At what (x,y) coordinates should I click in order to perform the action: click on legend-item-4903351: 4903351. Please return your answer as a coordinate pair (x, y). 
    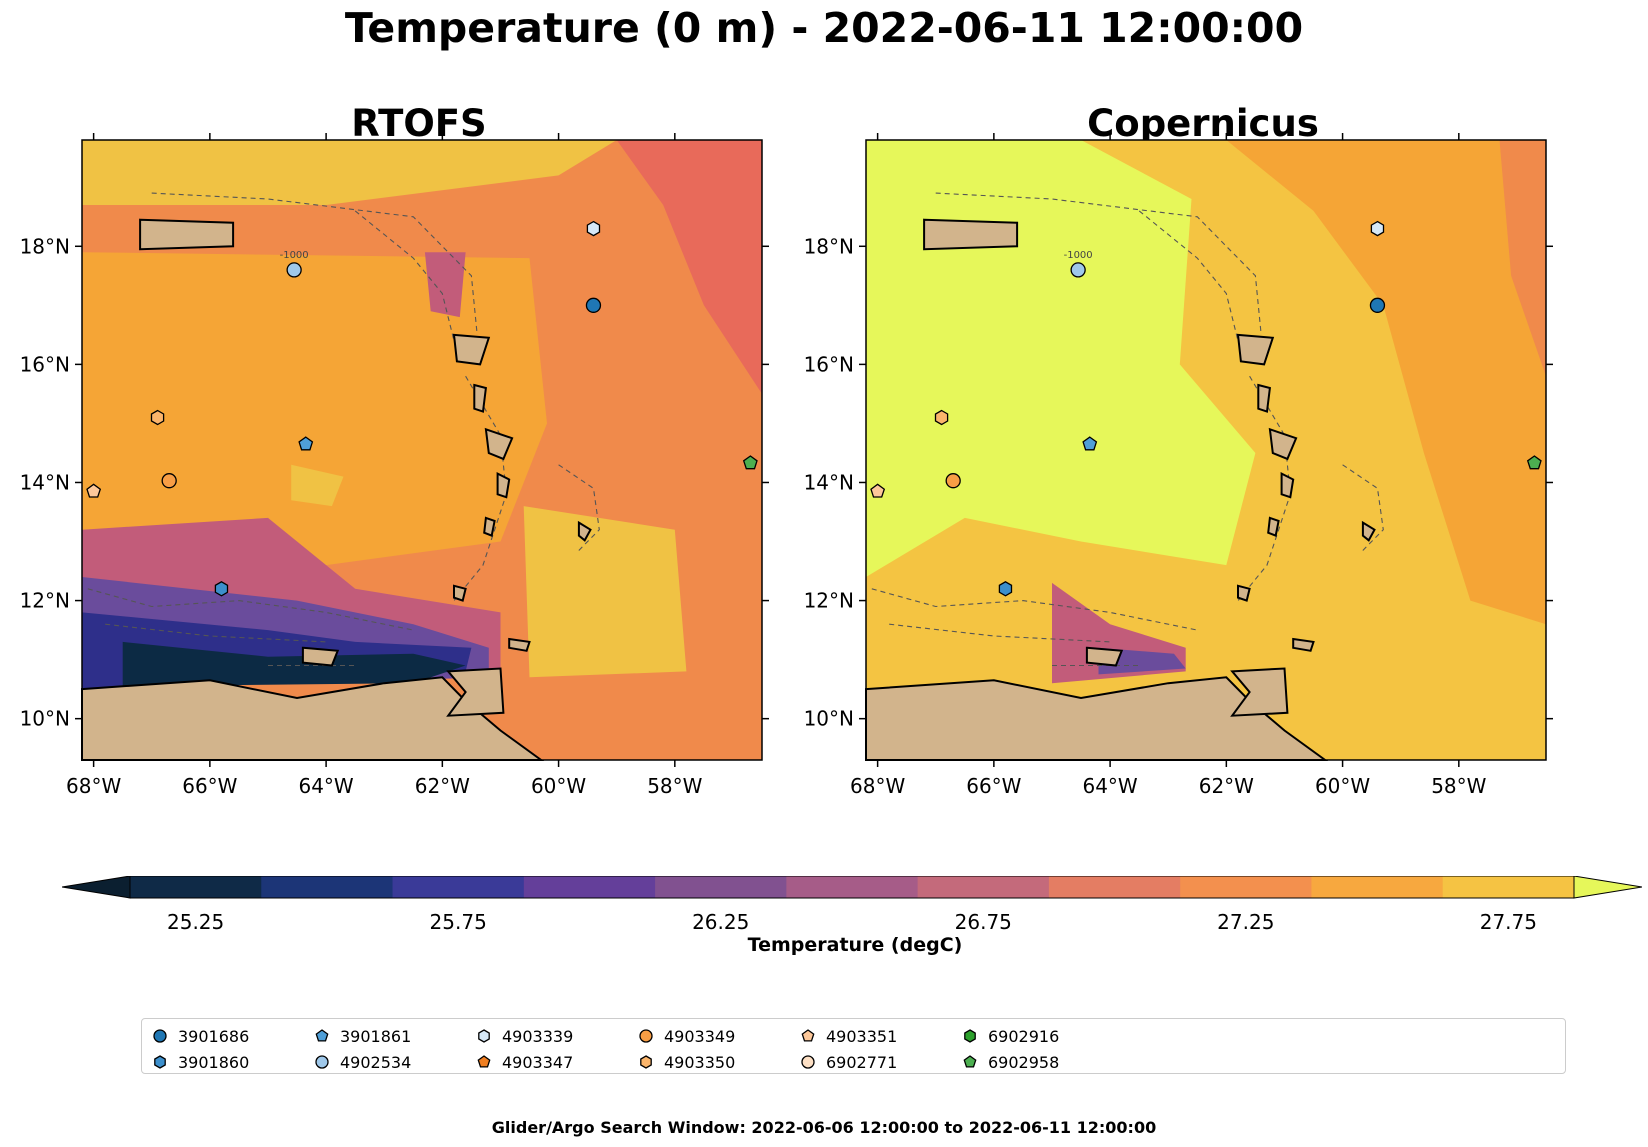
    Looking at the image, I should click on (848, 1036).